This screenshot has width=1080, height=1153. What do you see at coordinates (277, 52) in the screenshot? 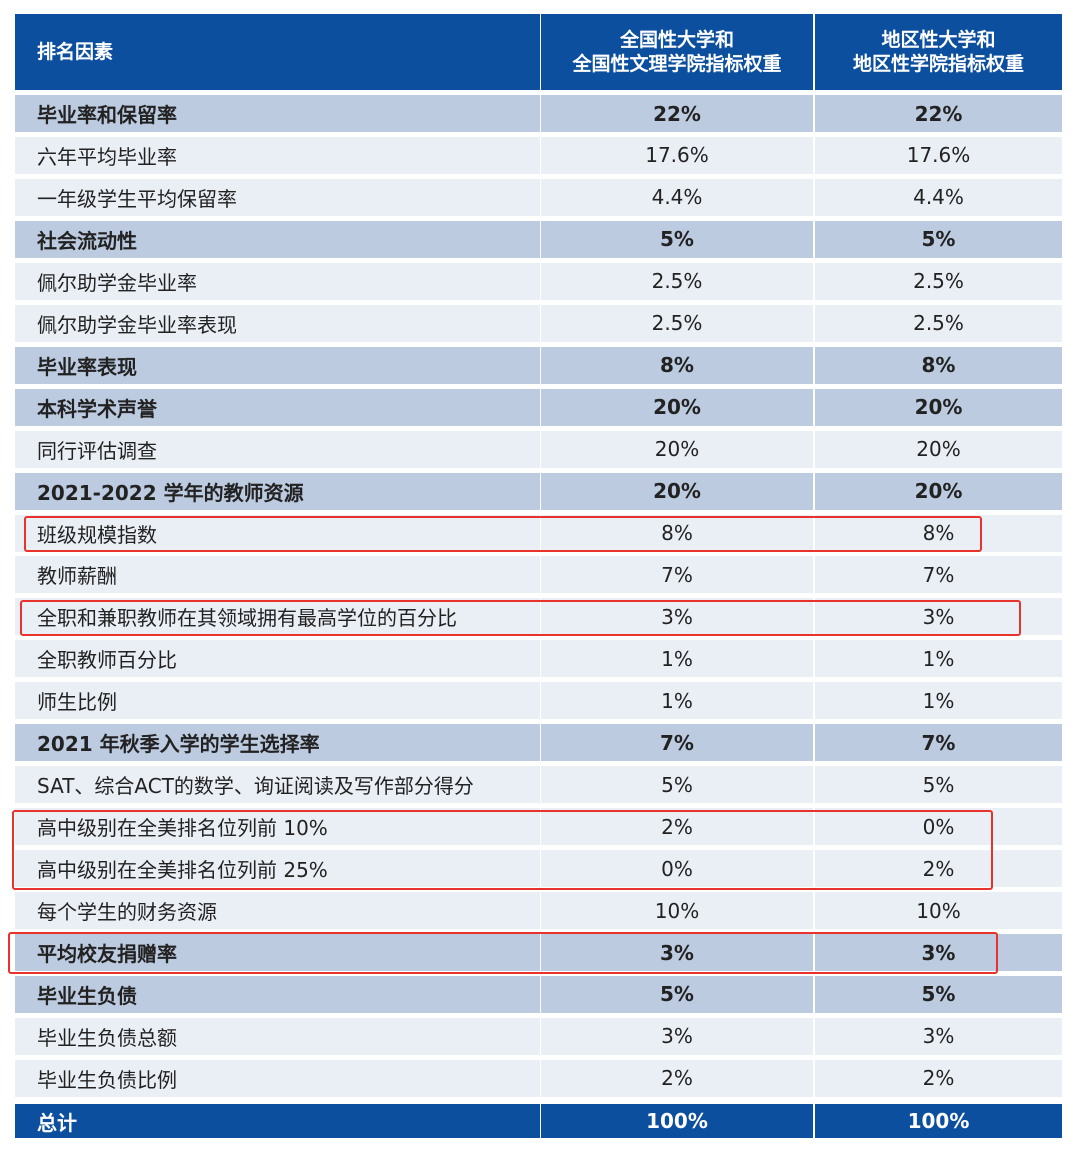
I see `header-cell: 排名因素` at bounding box center [277, 52].